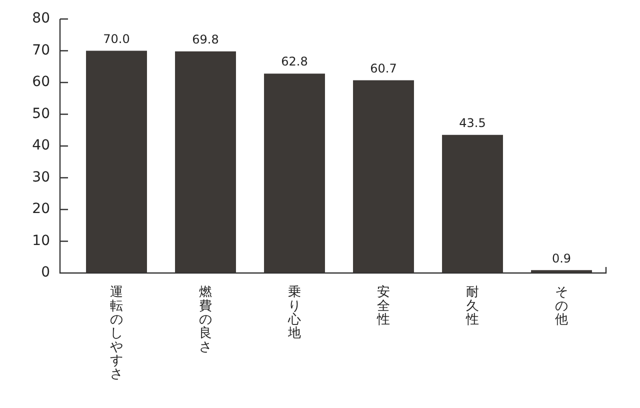  I want to click on x-tick-label: 耐久性, so click(472, 306).